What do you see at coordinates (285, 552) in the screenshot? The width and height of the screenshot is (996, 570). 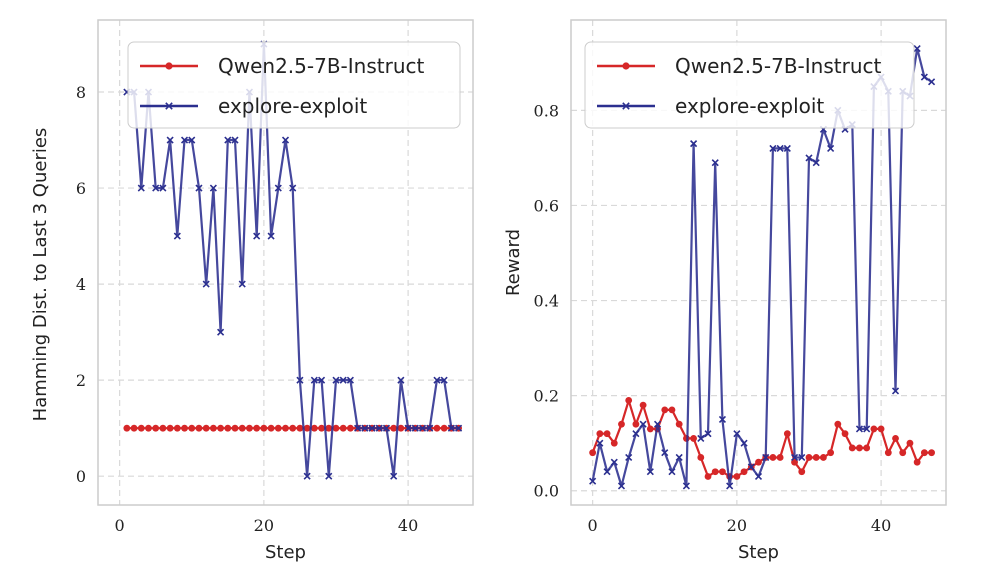 I see `left-chart-x-label: Step` at bounding box center [285, 552].